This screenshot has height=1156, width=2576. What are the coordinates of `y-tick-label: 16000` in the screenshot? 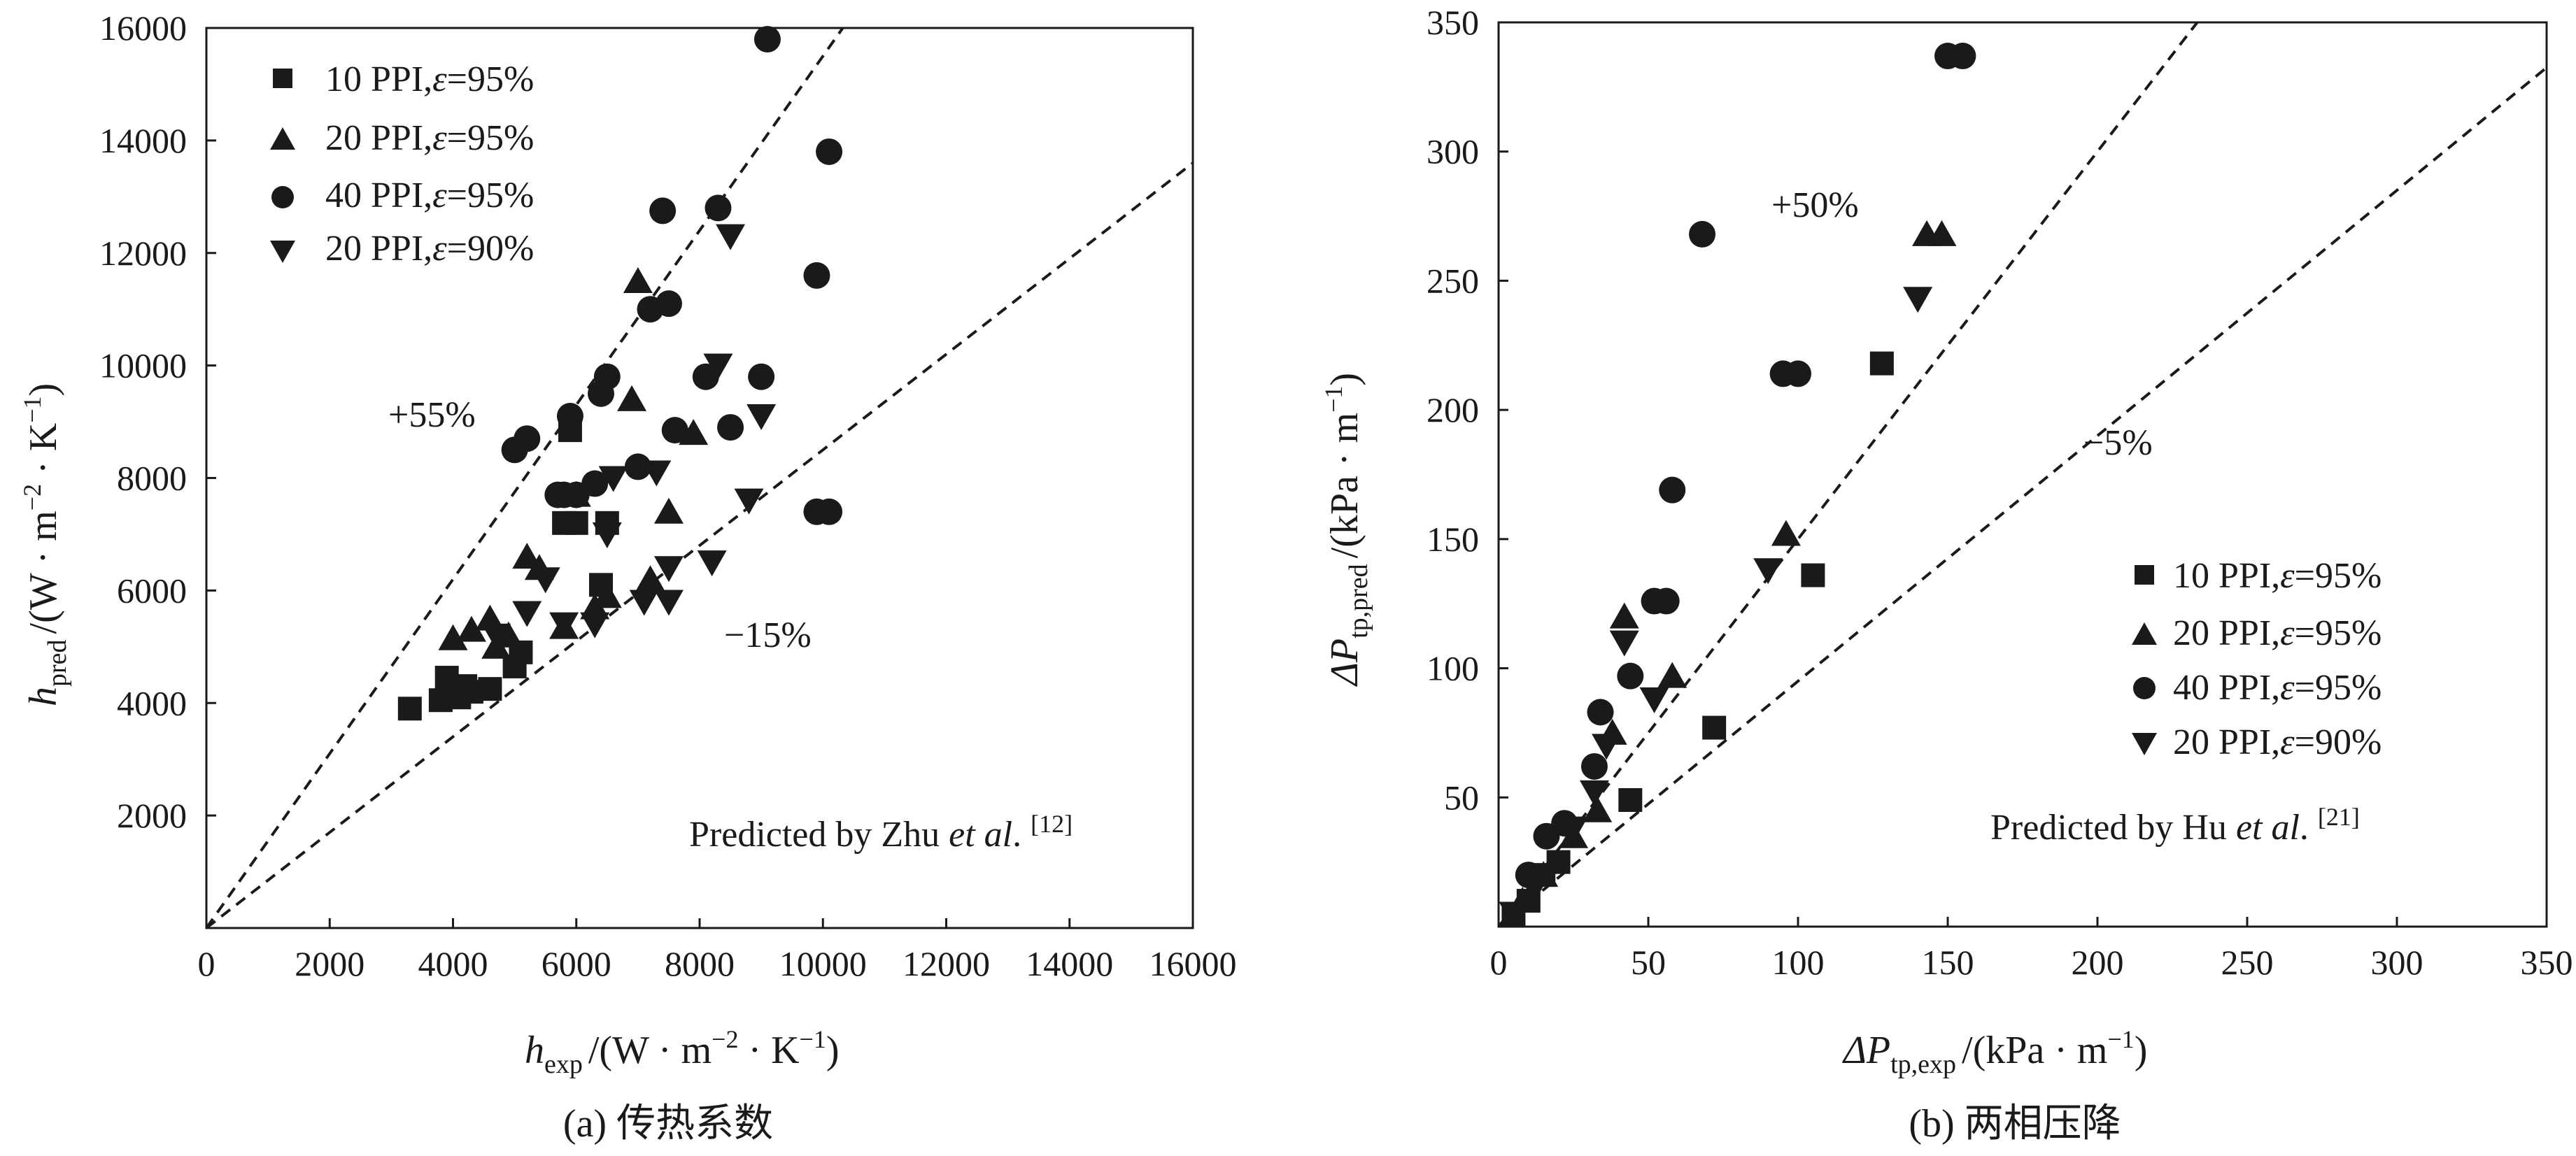 It's located at (143, 28).